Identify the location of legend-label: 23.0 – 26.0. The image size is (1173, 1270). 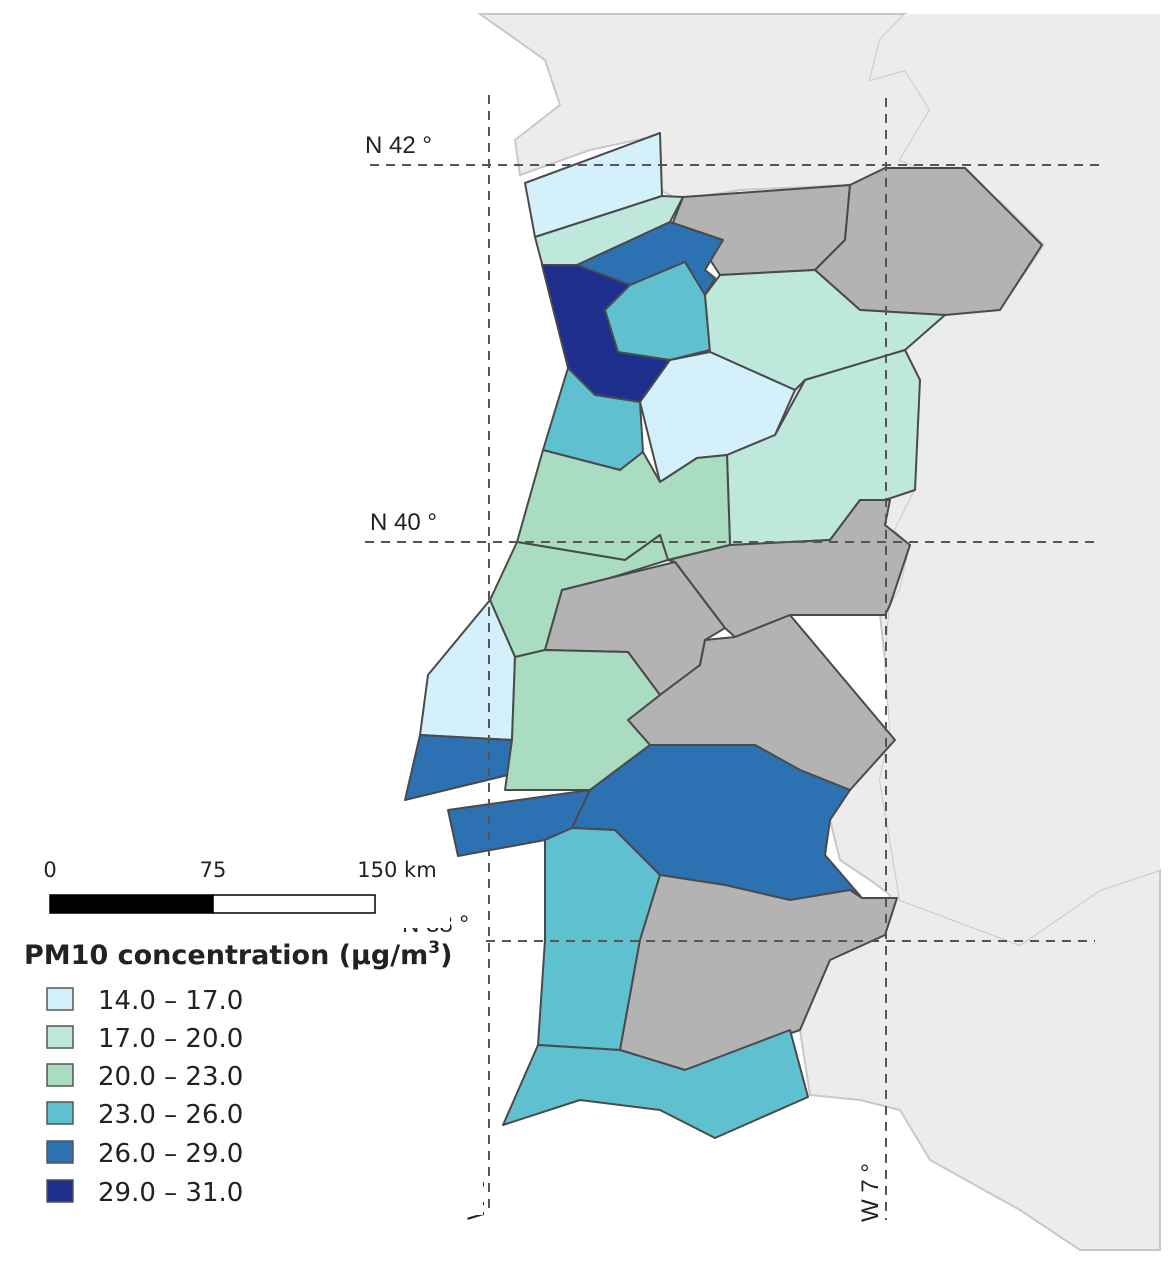
(170, 1115).